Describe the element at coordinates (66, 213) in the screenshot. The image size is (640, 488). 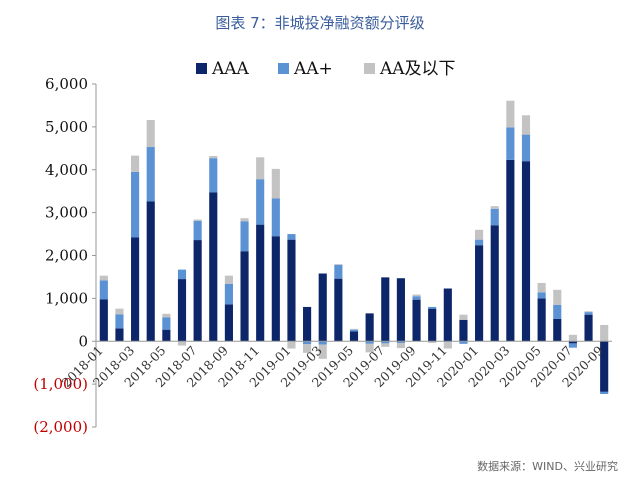
I see `y-tick-label: 3,000` at that location.